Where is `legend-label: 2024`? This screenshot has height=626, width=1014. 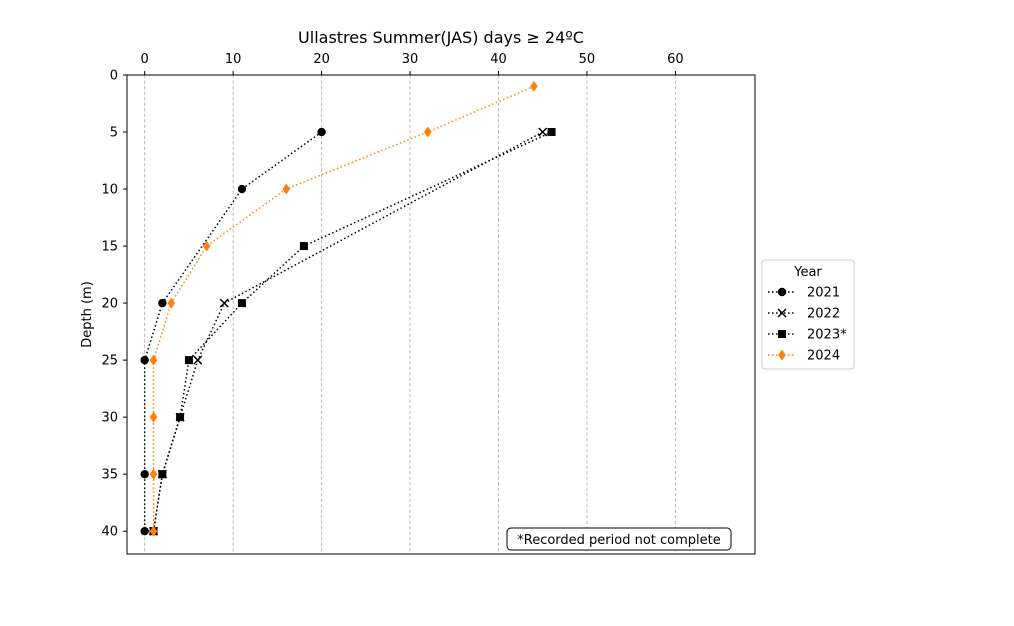
legend-label: 2024 is located at coordinates (823, 356).